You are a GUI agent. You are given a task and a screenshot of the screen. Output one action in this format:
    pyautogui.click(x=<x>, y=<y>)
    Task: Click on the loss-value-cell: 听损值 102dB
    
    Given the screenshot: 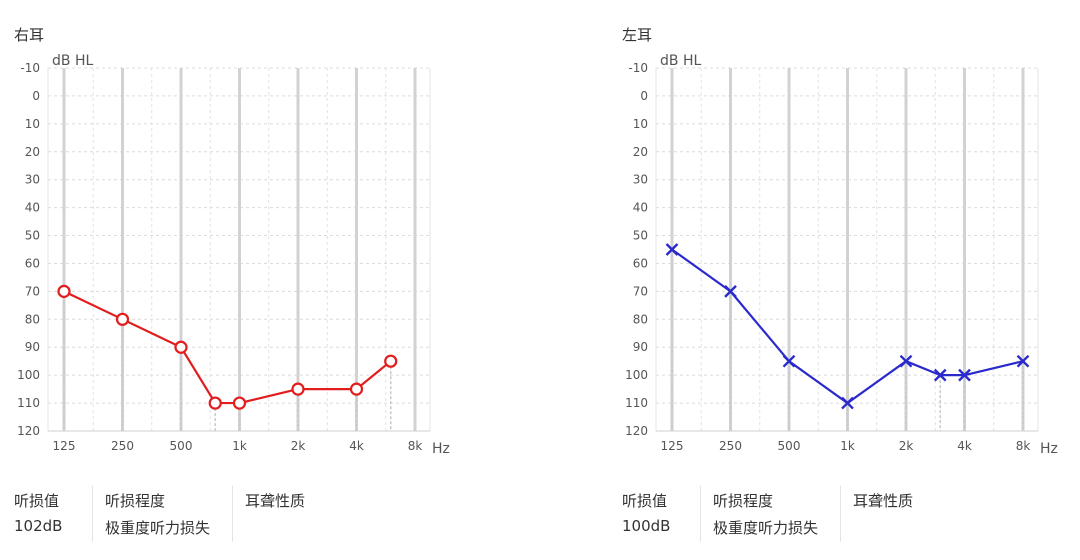 What is the action you would take?
    pyautogui.click(x=52, y=514)
    